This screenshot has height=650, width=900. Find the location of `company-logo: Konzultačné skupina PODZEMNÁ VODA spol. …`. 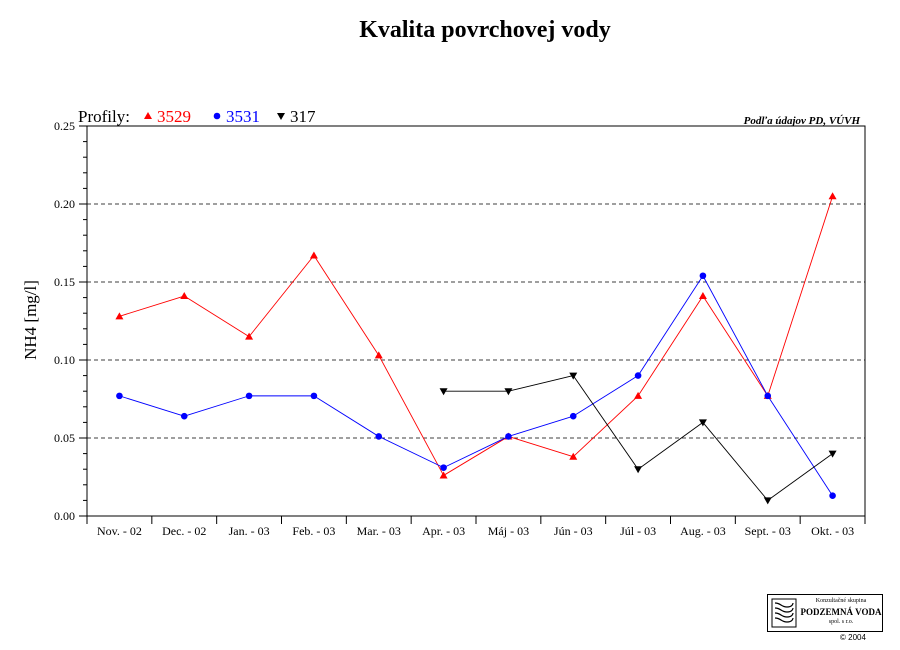

company-logo: Konzultačné skupina PODZEMNÁ VODA spol. … is located at coordinates (825, 613).